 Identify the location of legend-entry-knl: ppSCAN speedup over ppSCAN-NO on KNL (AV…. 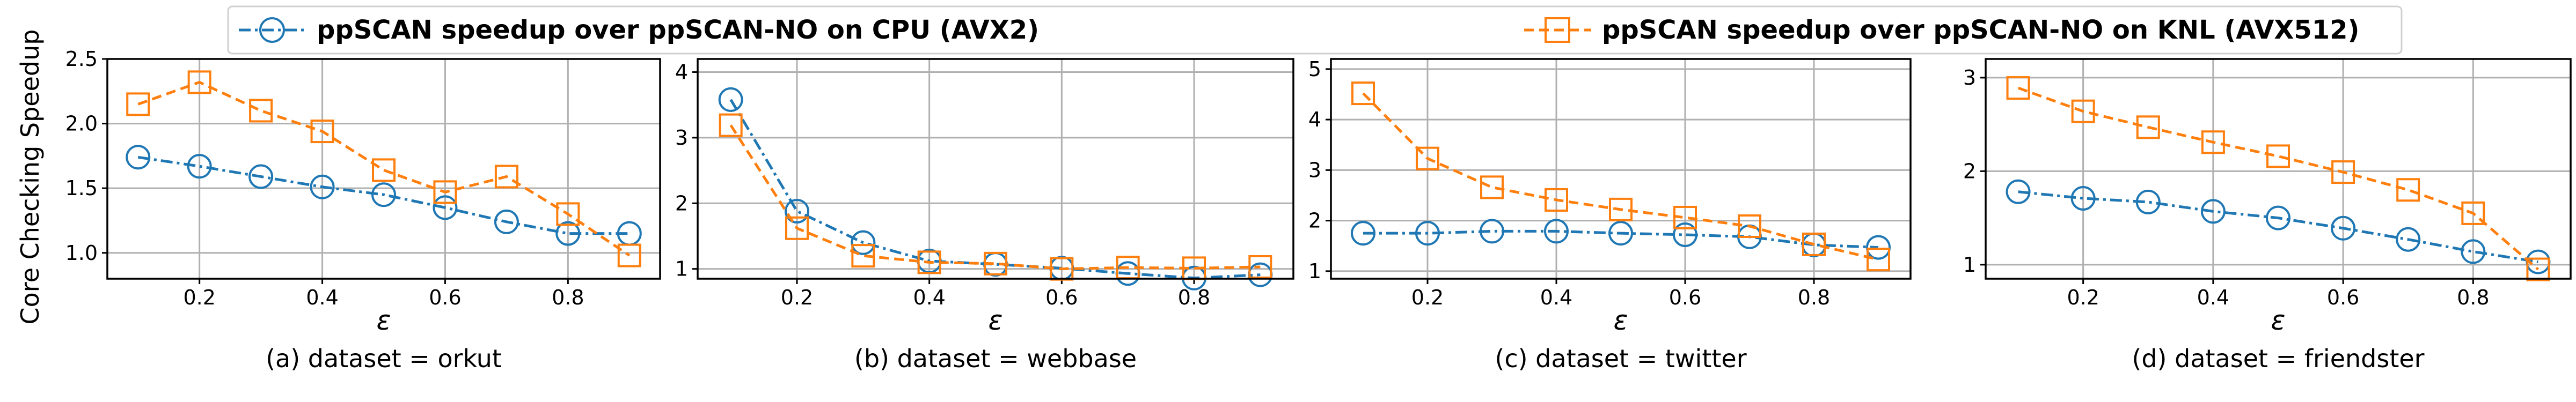
(1941, 30).